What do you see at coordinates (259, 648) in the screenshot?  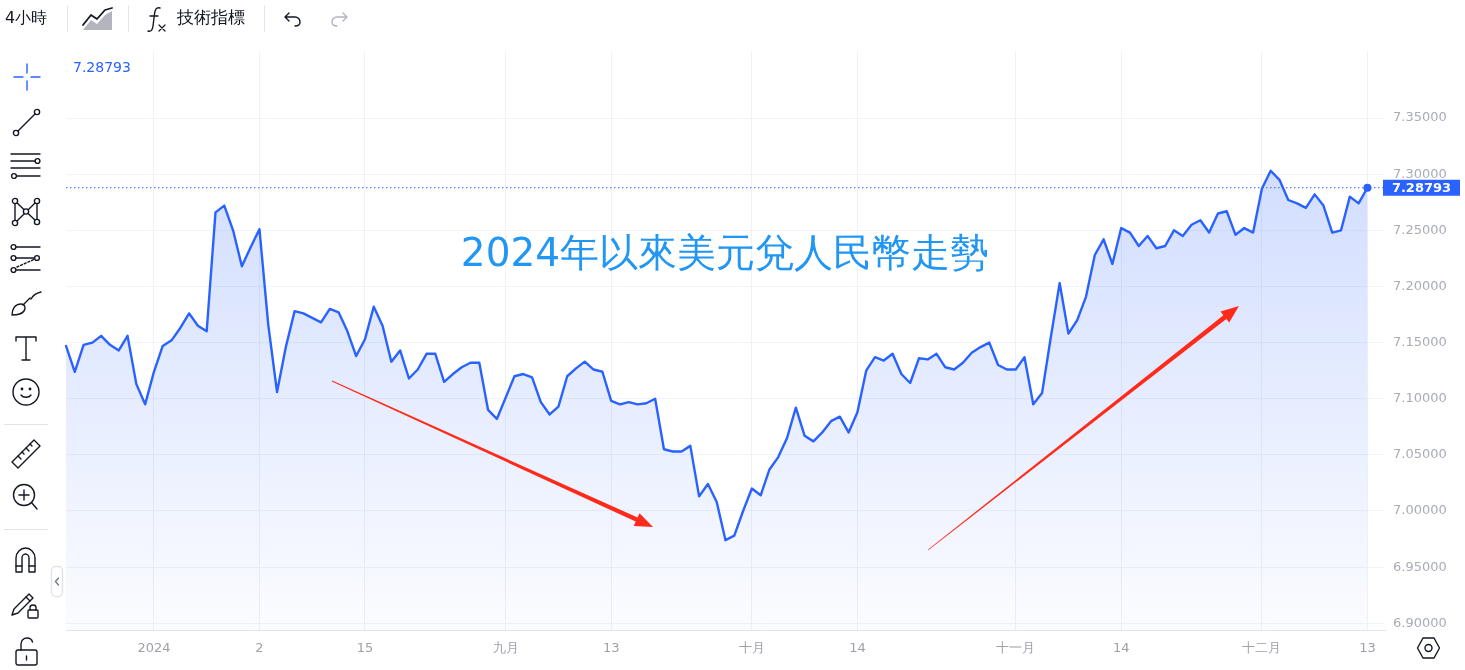 I see `x-tick-label: 2` at bounding box center [259, 648].